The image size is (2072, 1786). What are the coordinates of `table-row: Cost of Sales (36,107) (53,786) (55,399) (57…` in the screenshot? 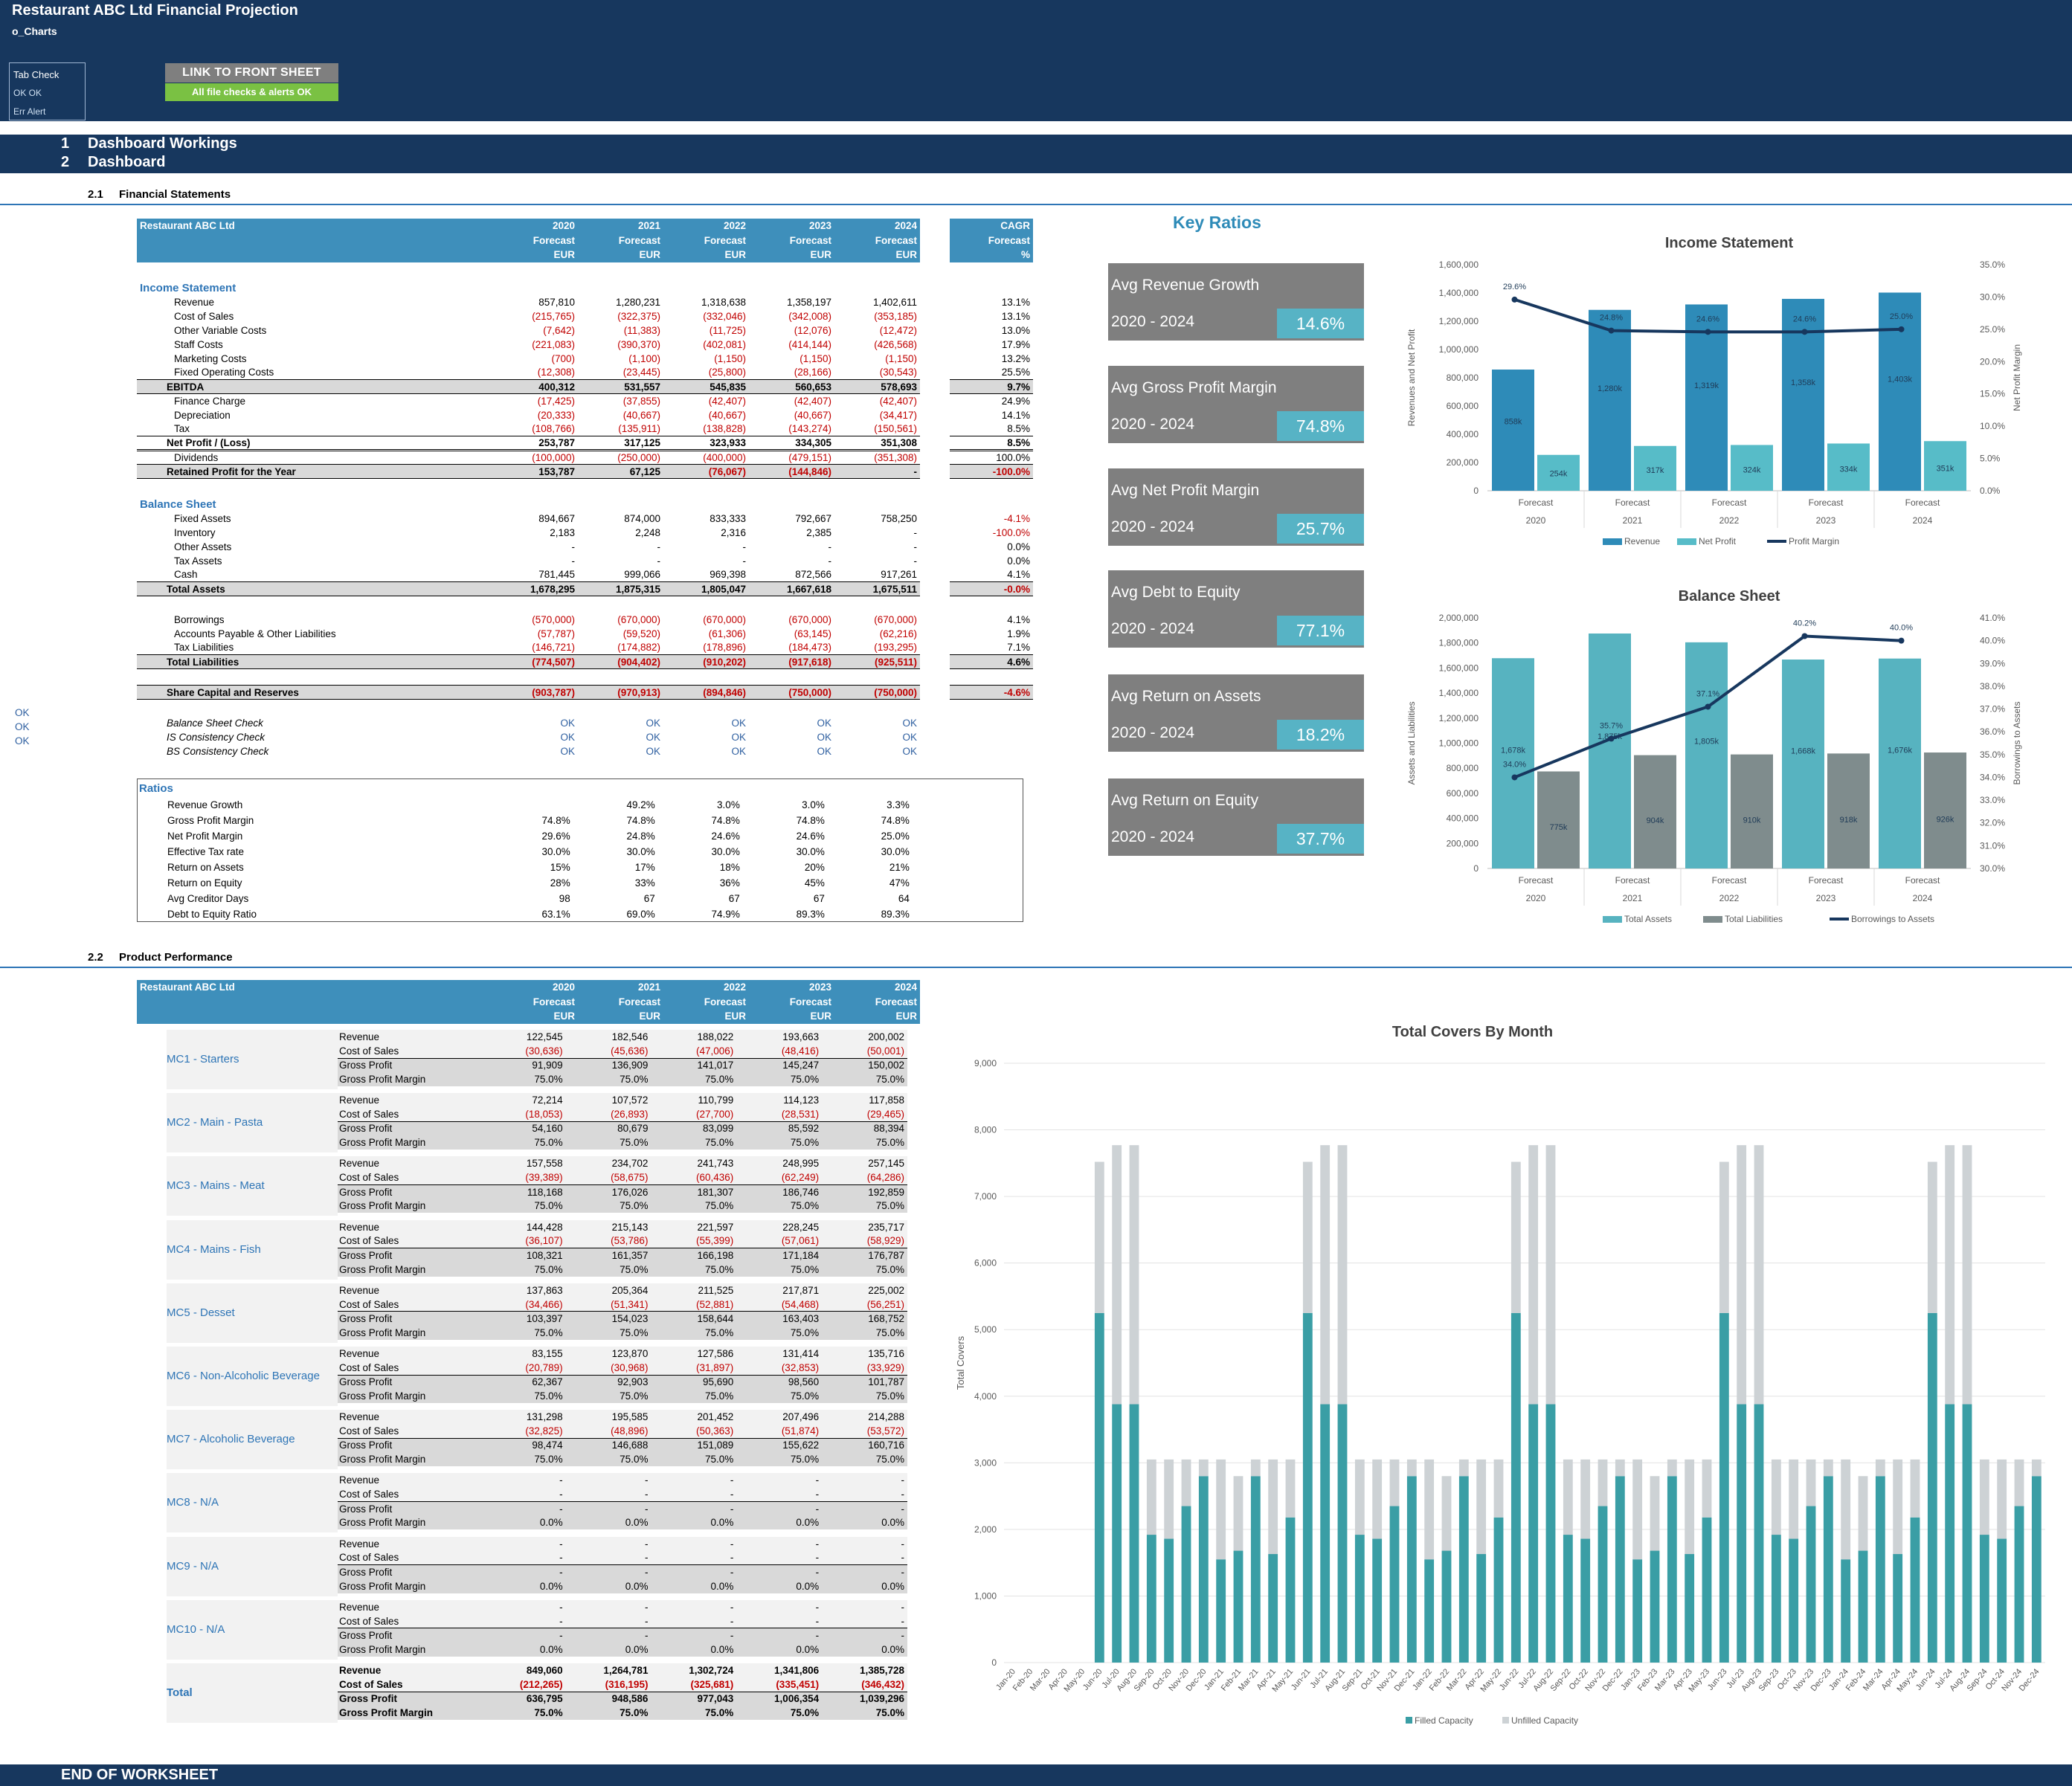 It's located at (622, 1241).